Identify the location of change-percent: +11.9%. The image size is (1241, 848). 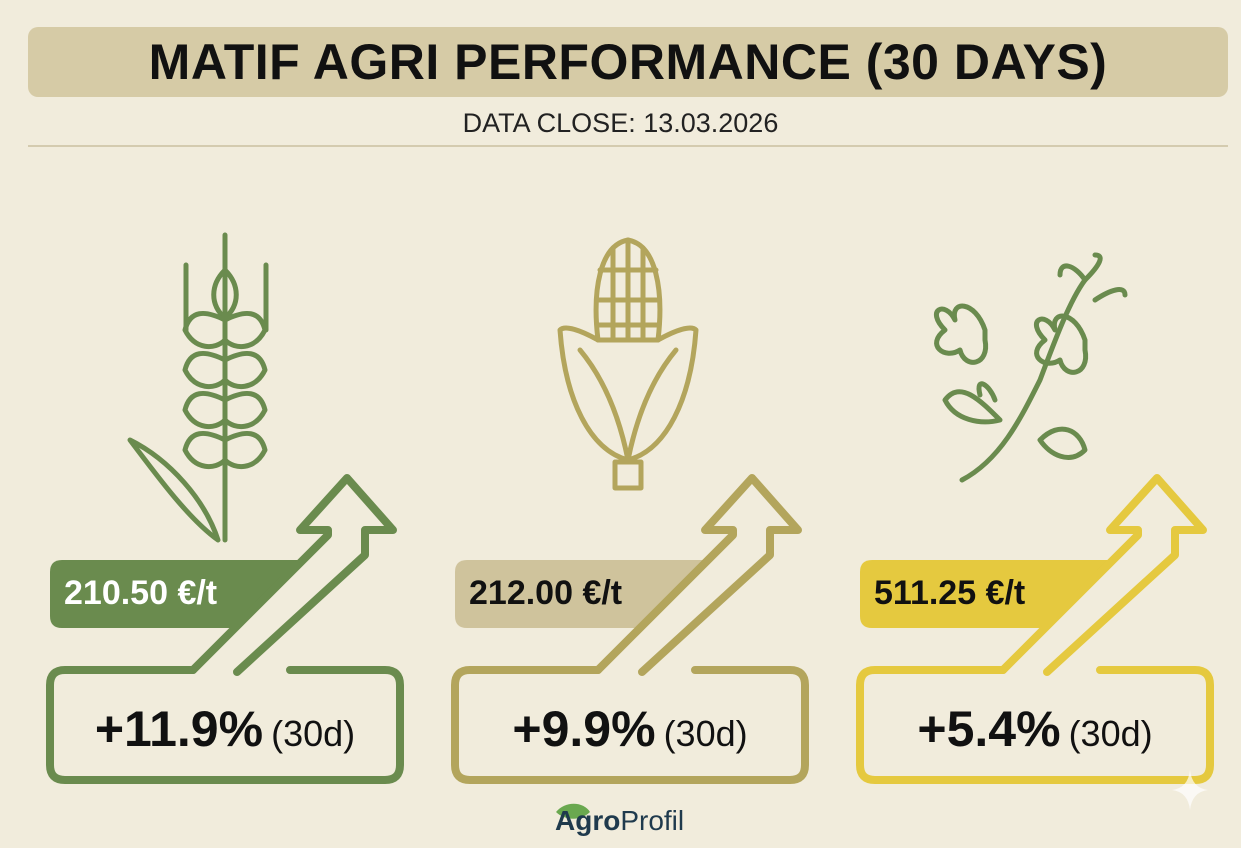
(179, 729).